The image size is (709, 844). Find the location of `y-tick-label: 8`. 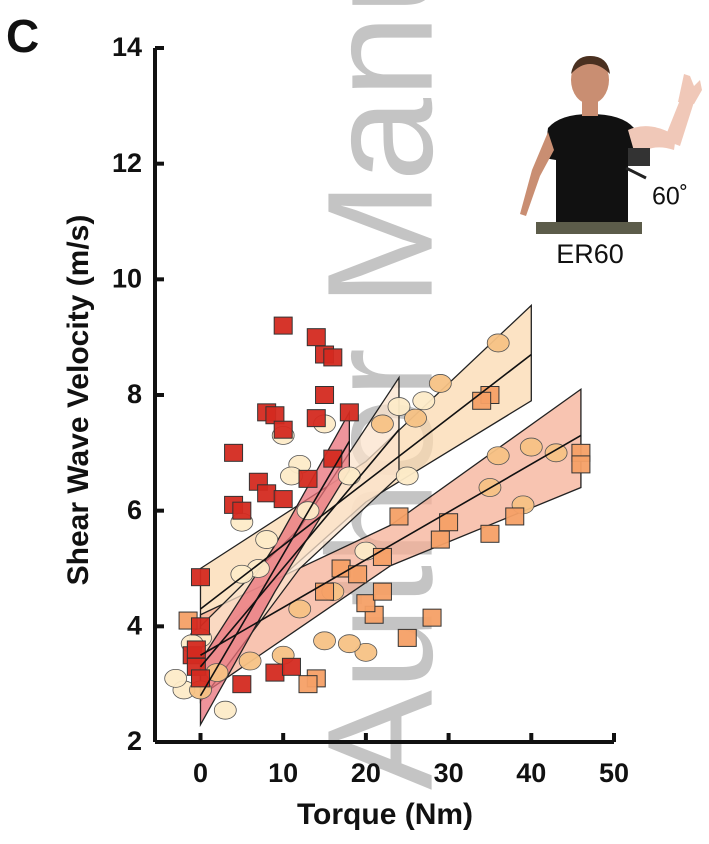

y-tick-label: 8 is located at coordinates (134, 394).